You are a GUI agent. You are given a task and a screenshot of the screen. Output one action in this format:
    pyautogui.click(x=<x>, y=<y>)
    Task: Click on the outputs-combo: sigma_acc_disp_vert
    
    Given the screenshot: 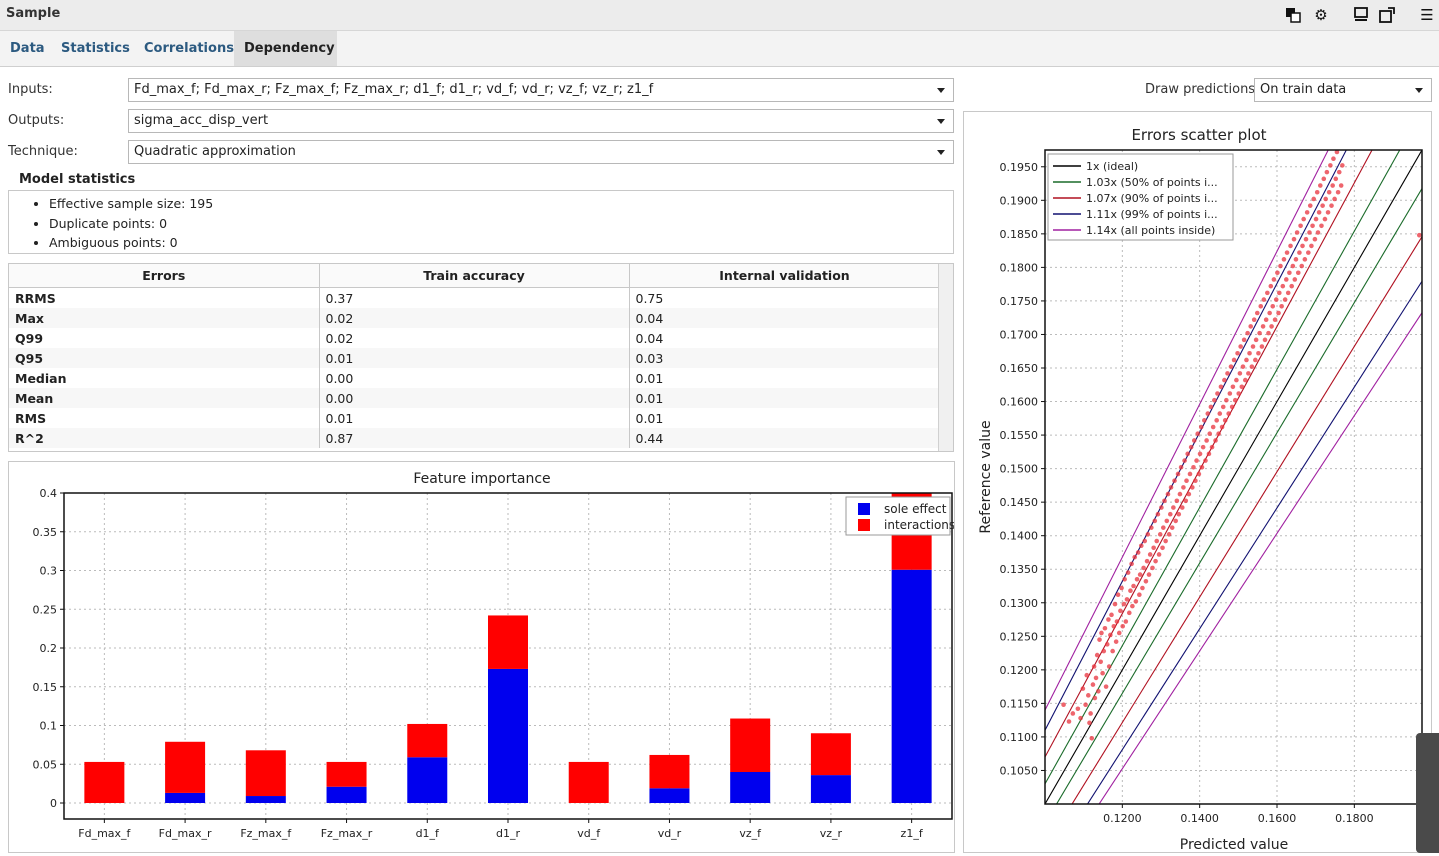 What is the action you would take?
    pyautogui.click(x=541, y=121)
    